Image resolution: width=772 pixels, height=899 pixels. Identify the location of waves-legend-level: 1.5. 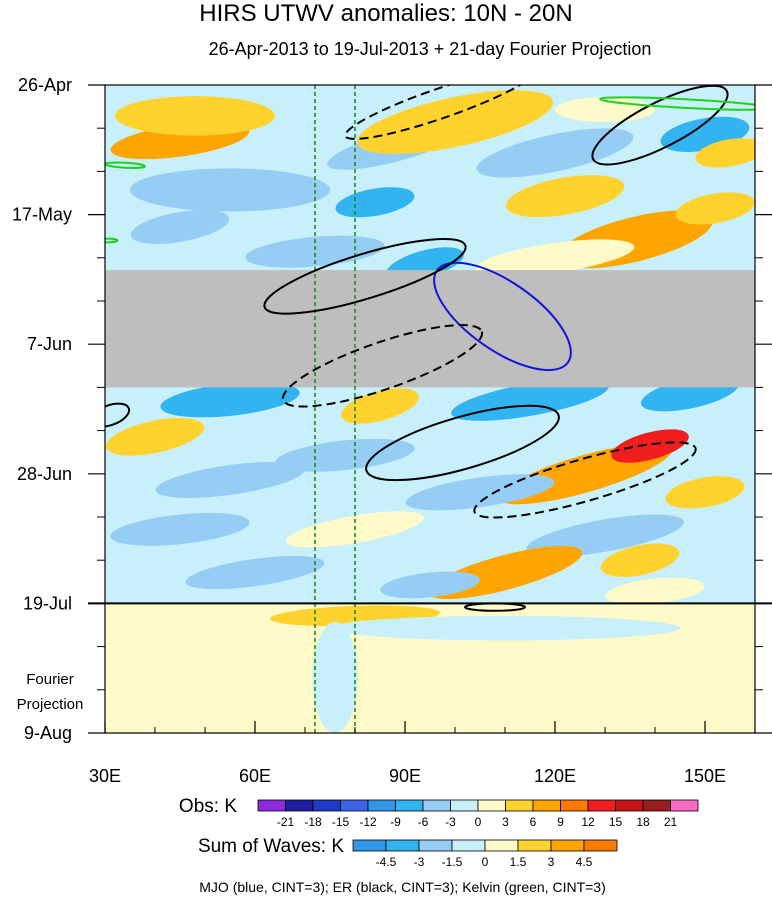
(518, 862).